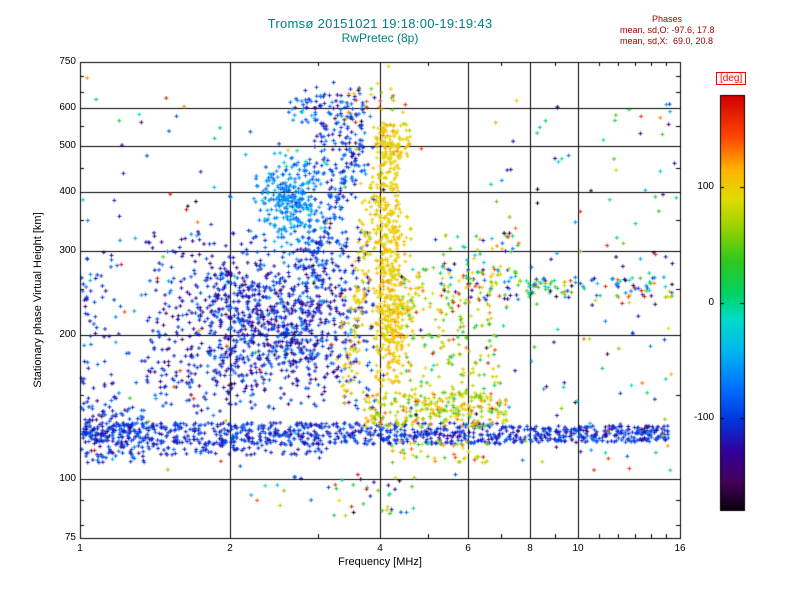  I want to click on colorbar-tick-label: 0, so click(711, 302).